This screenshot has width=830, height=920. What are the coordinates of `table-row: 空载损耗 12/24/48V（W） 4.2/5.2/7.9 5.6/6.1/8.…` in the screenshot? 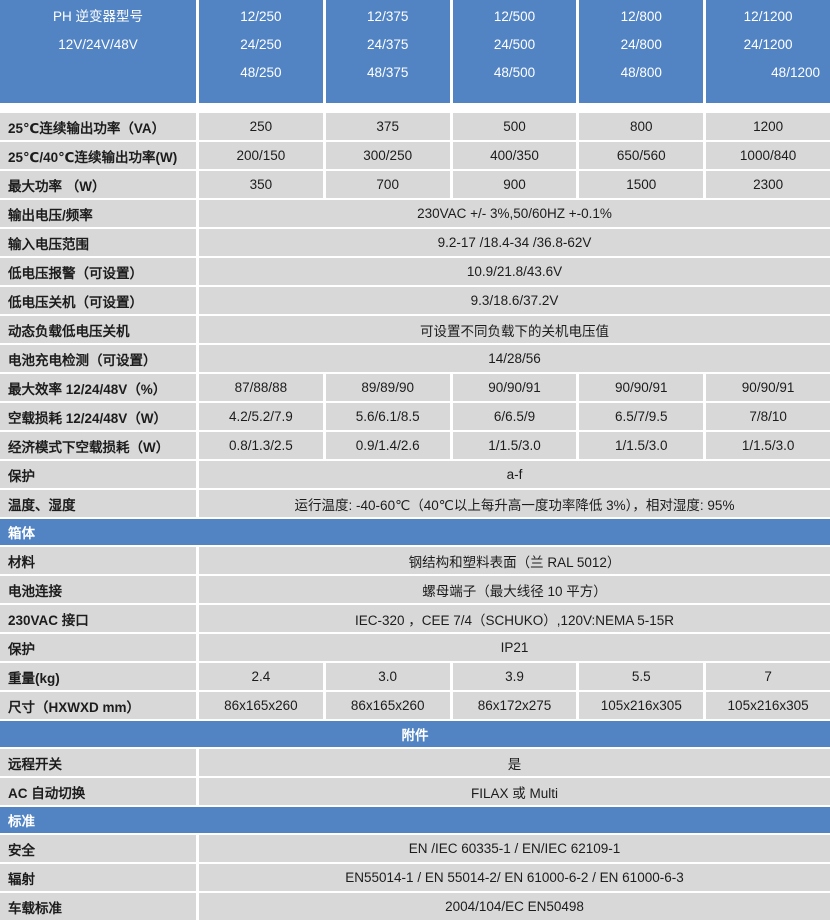 It's located at (415, 416).